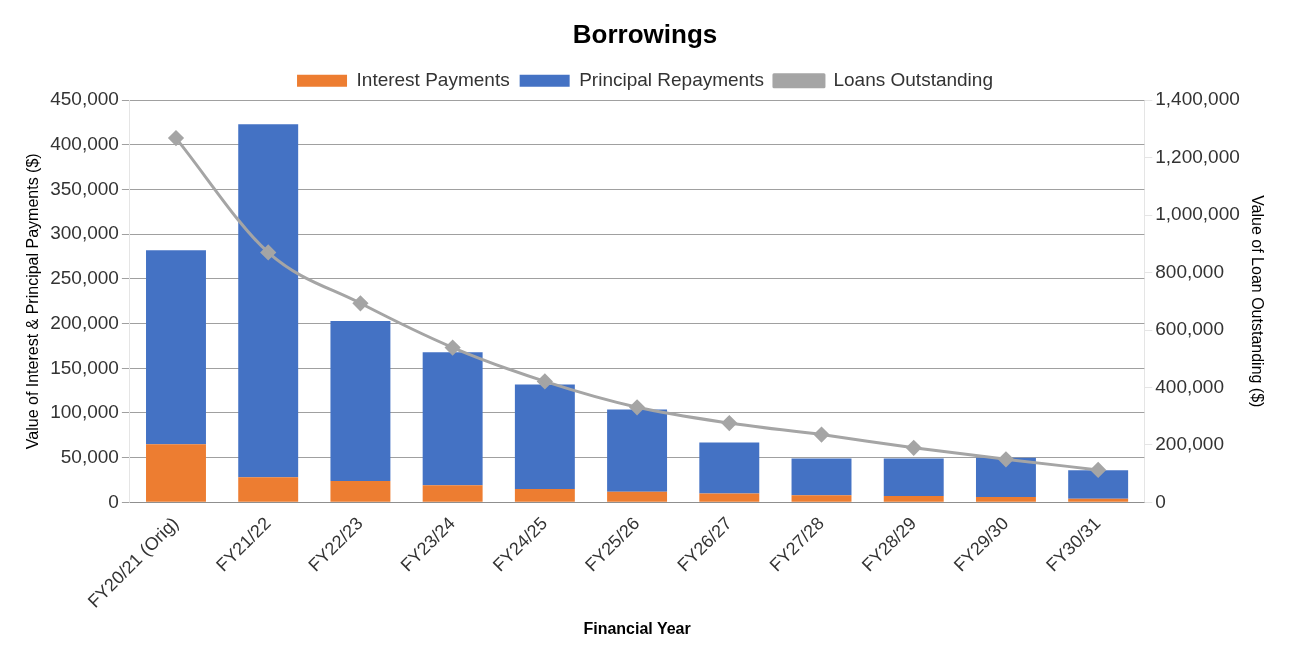 The height and width of the screenshot is (653, 1290). Describe the element at coordinates (84, 233) in the screenshot. I see `y-tick-label: 300,000` at that location.